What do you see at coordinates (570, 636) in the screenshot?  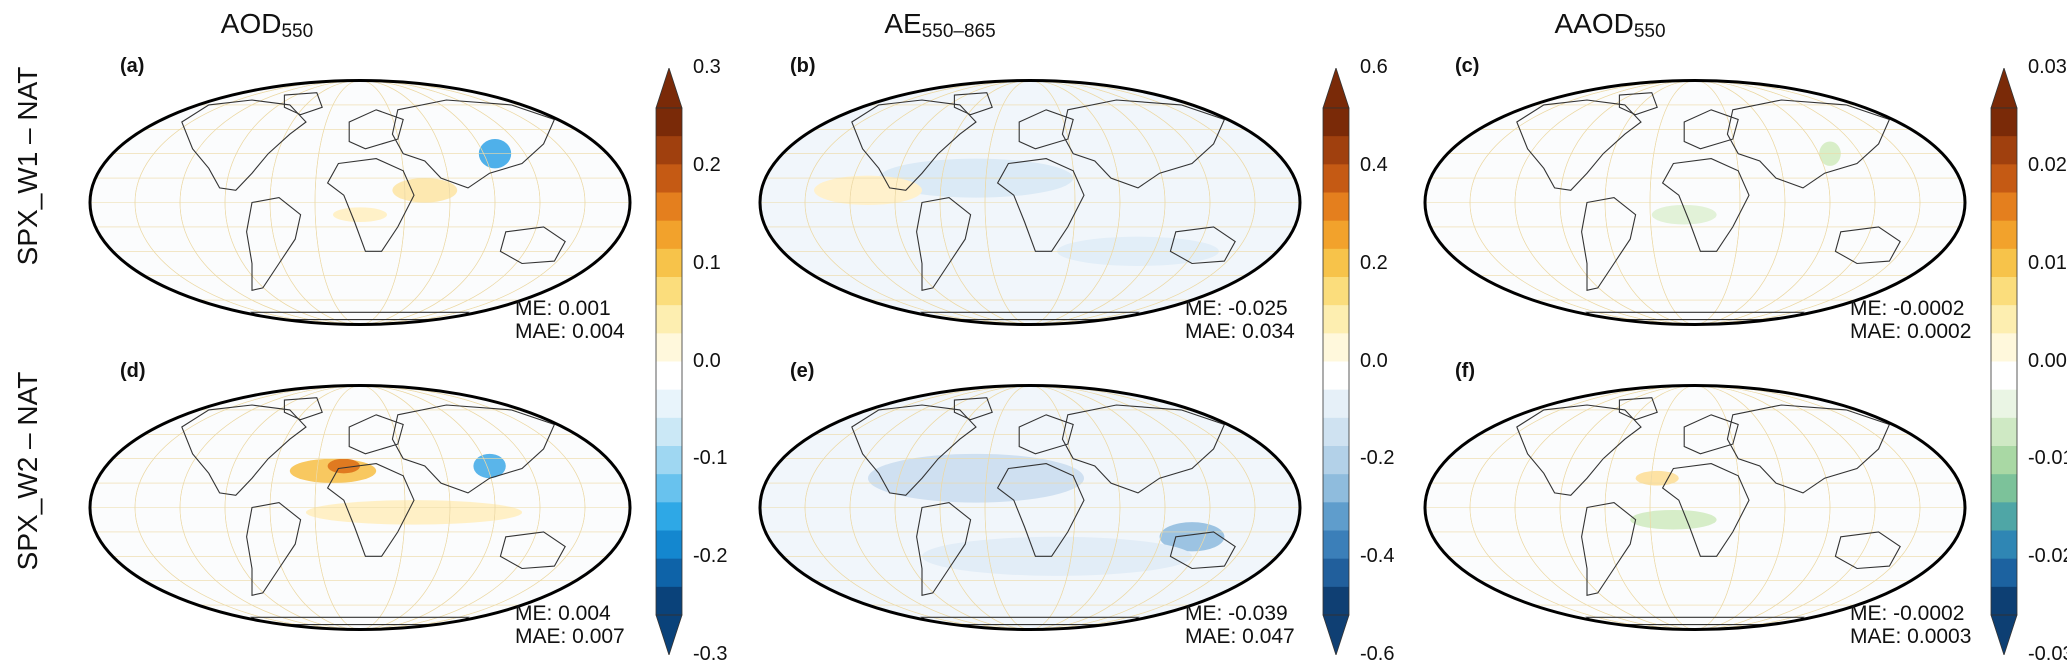 I see `mean-absolute-error: MAE: 0.007` at bounding box center [570, 636].